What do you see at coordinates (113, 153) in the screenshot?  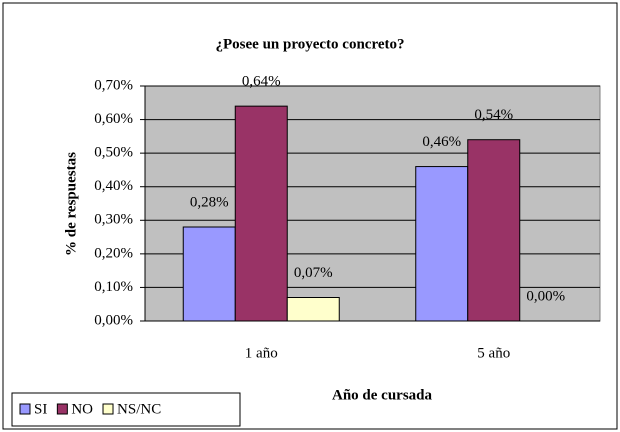 I see `y-tick-label: 0,50%` at bounding box center [113, 153].